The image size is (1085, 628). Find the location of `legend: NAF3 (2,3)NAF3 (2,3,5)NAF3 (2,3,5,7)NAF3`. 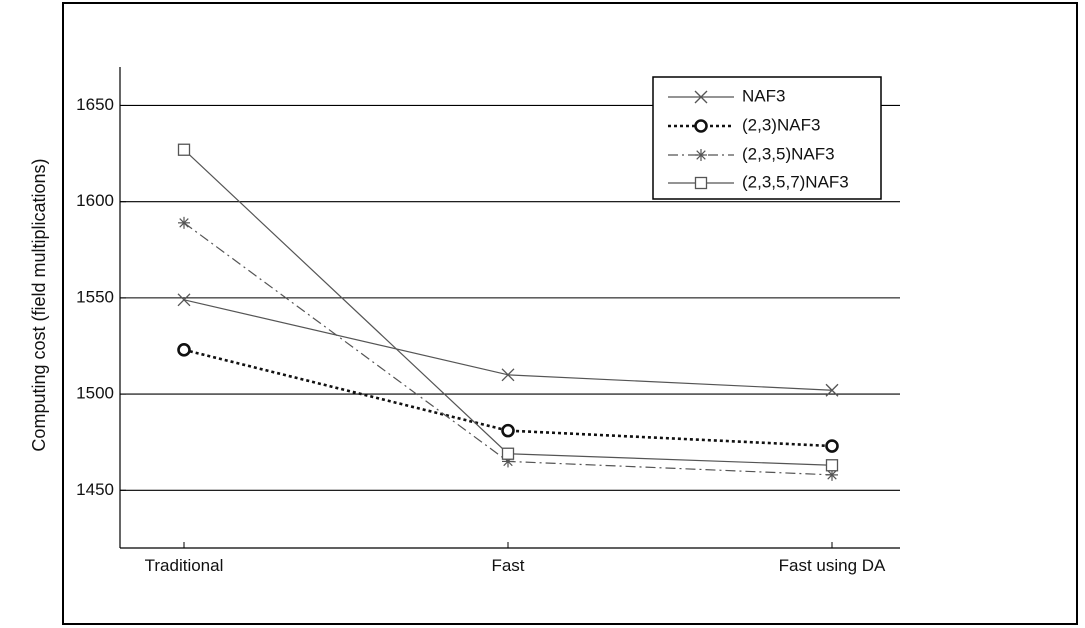

legend: NAF3 (2,3)NAF3 (2,3,5)NAF3 (2,3,5,7)NAF3 is located at coordinates (767, 138).